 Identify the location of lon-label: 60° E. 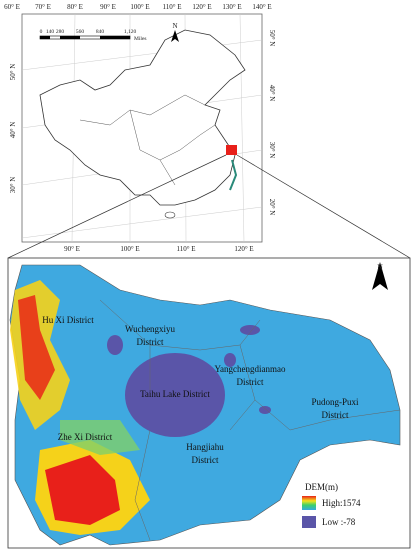
(12, 7).